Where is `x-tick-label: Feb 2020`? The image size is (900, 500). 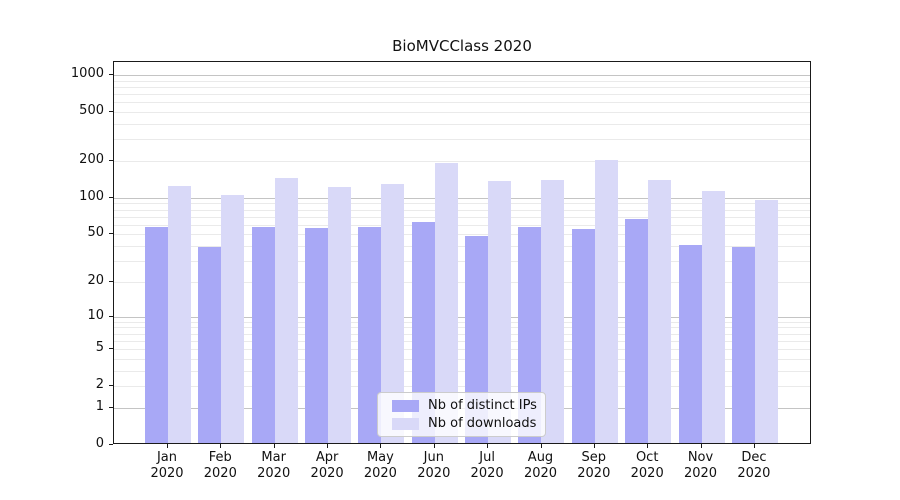
x-tick-label: Feb 2020 is located at coordinates (220, 466).